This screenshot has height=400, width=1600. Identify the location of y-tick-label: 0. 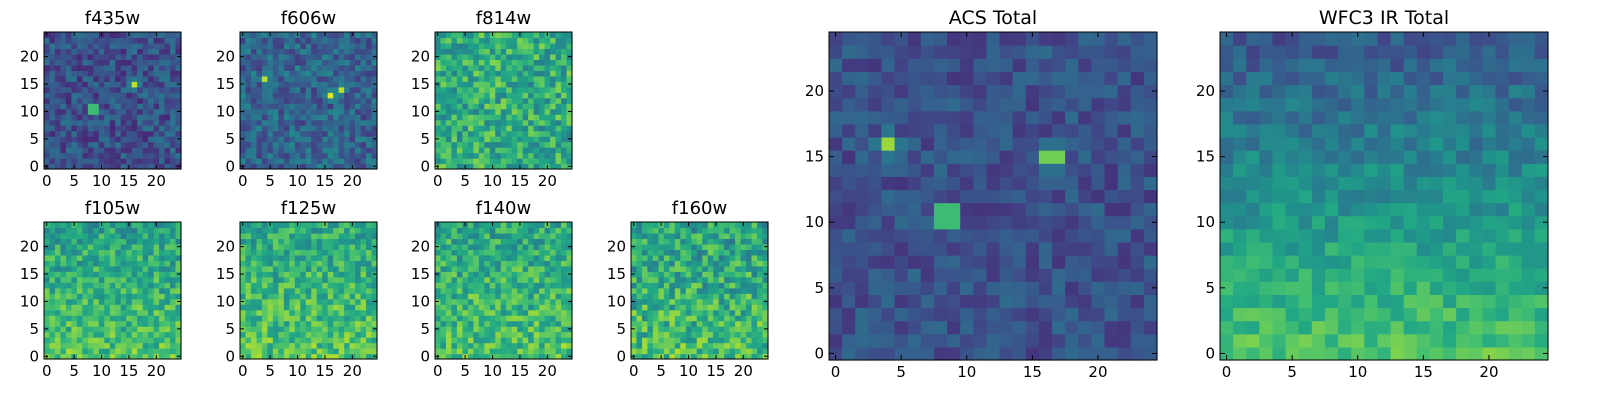
(230, 356).